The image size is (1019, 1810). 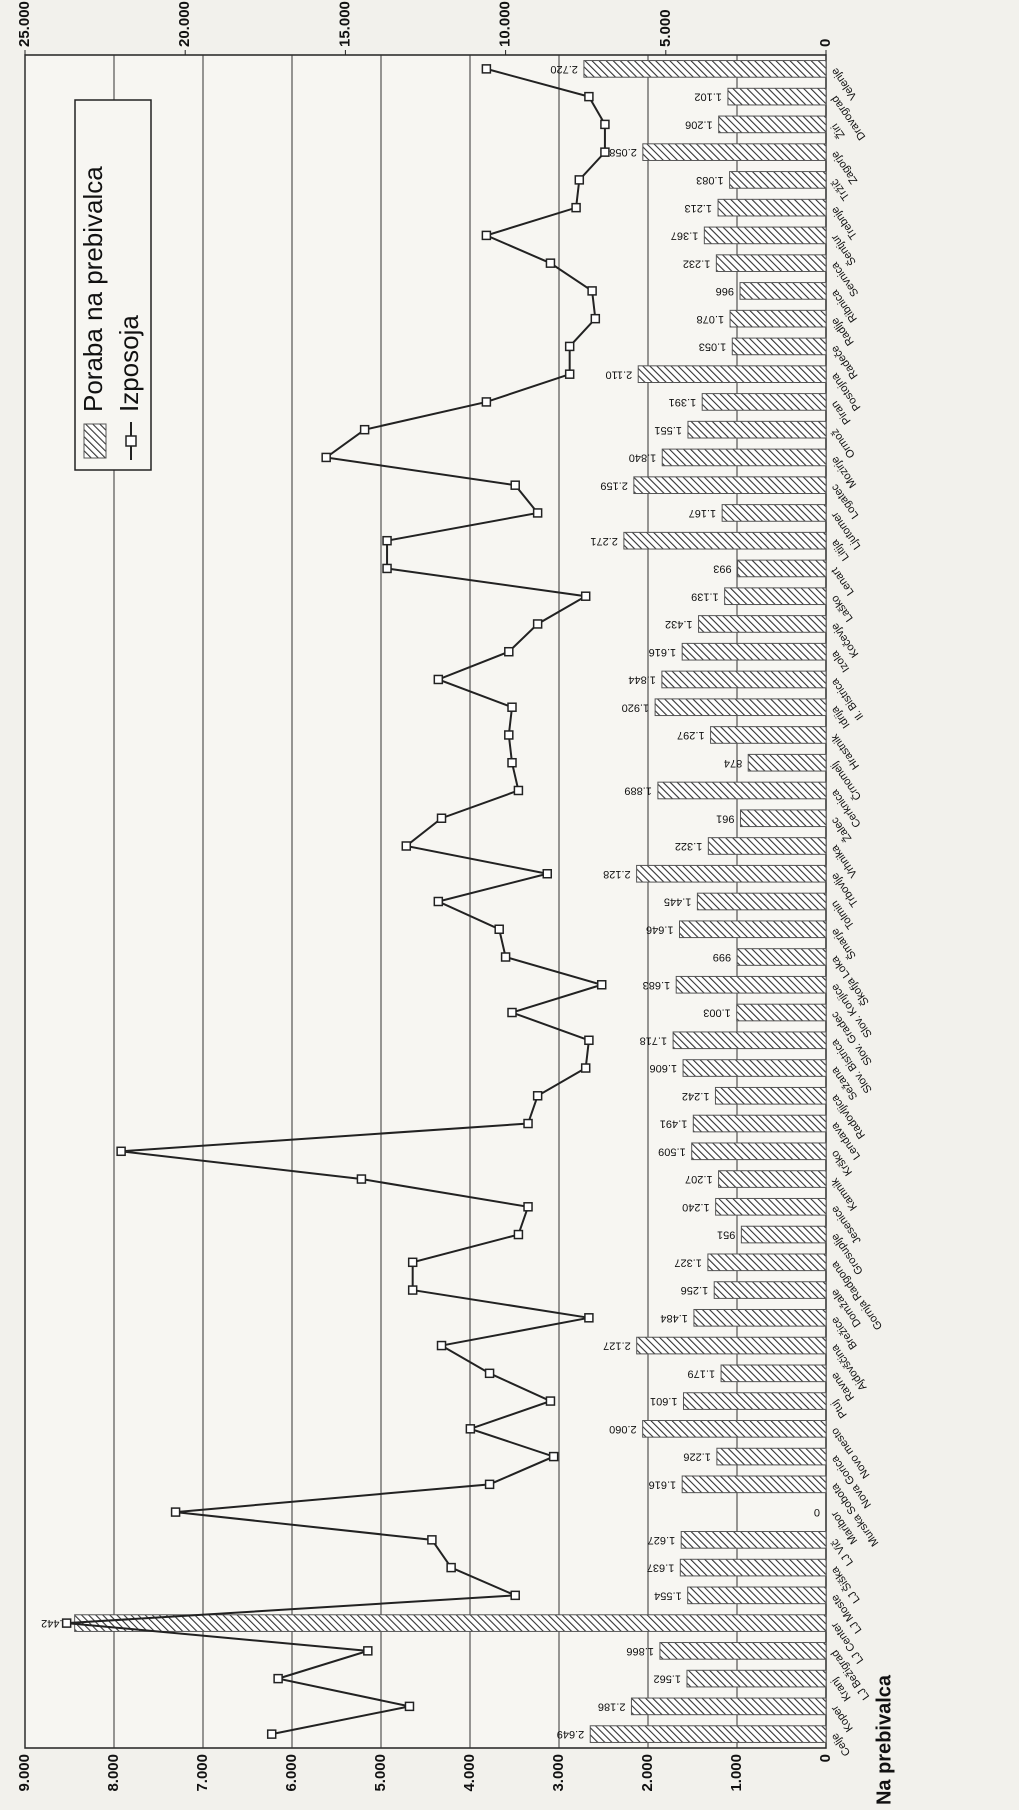 I want to click on value-label: 961, so click(x=725, y=818).